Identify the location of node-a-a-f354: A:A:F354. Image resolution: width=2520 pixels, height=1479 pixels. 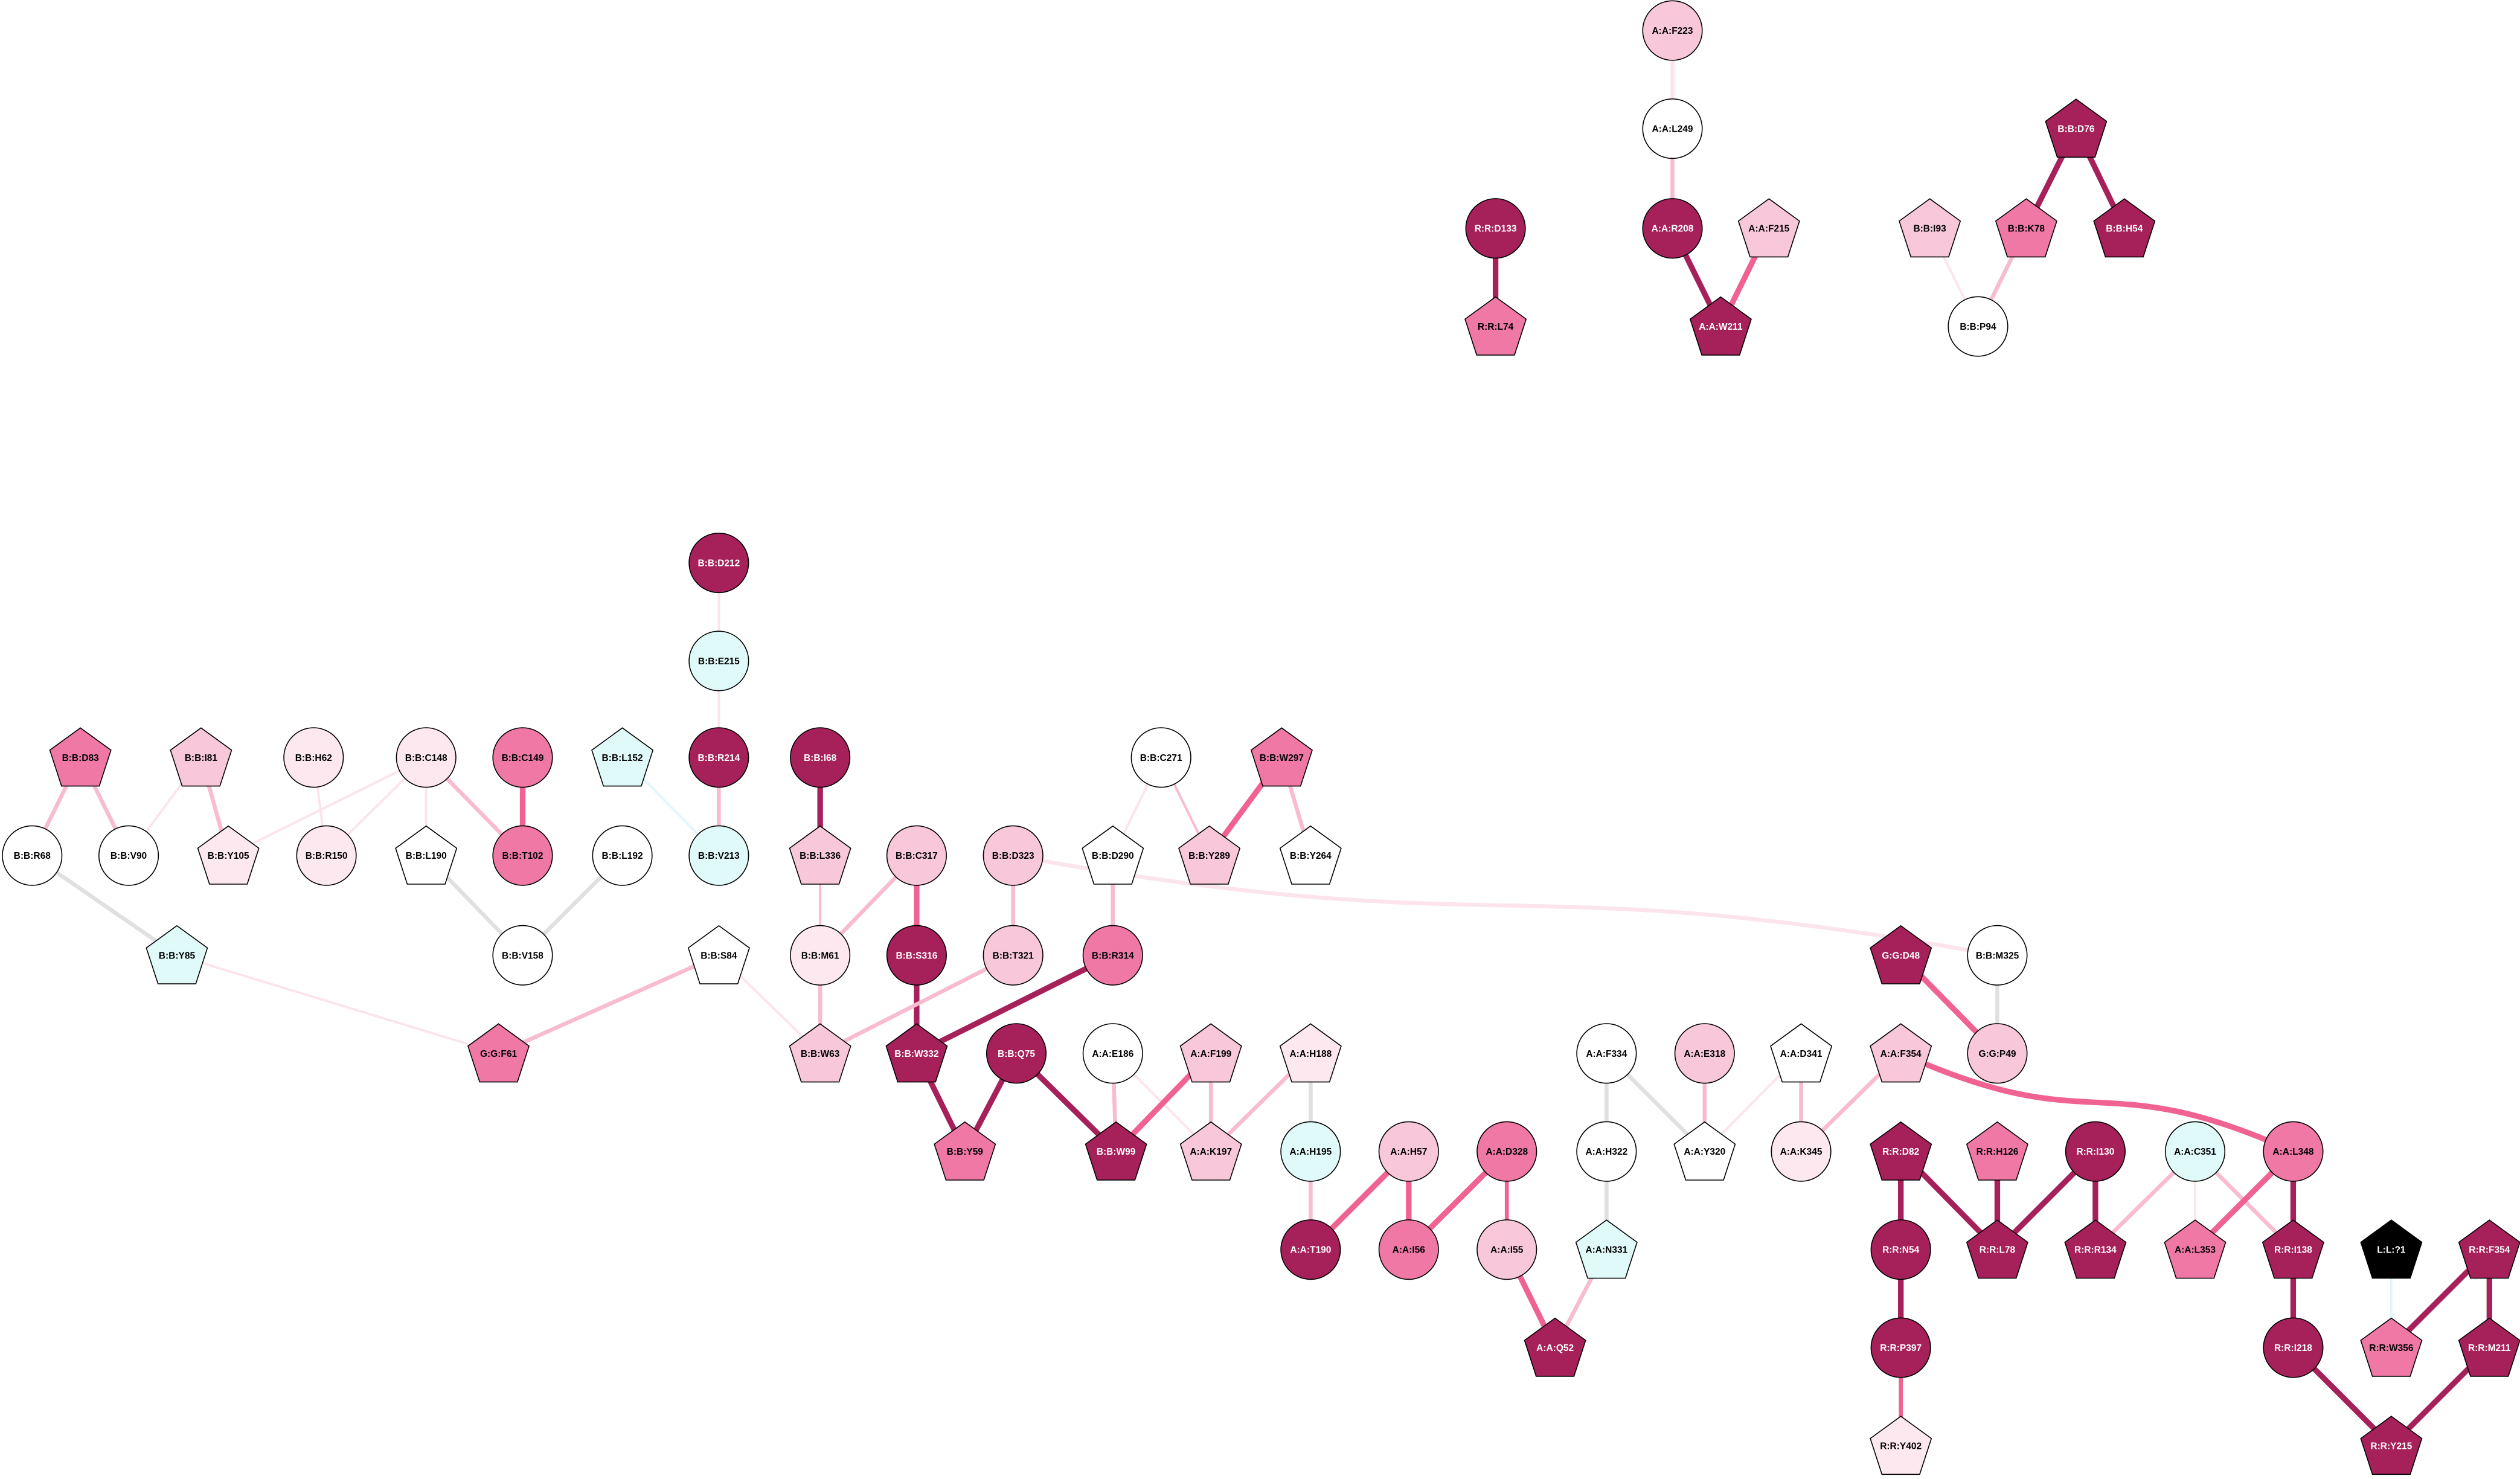
(1901, 1053).